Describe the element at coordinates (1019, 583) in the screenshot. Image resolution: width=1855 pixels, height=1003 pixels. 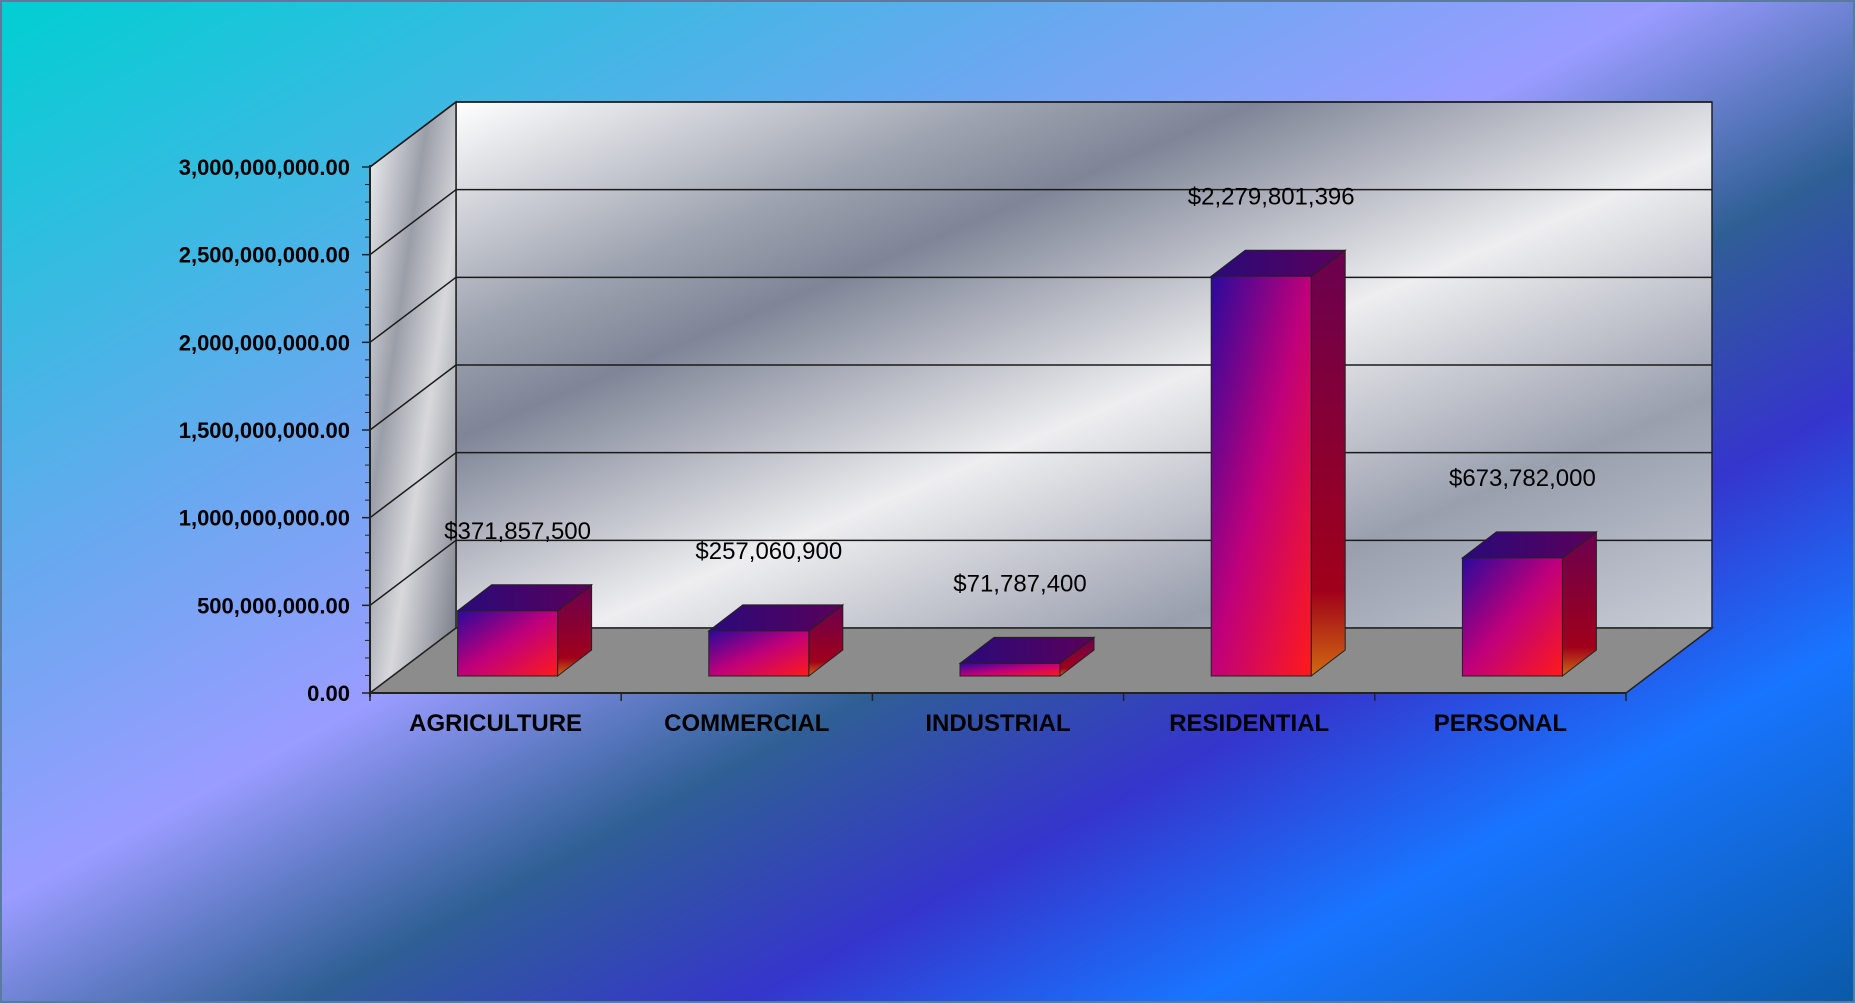
I see `data-label-industrial: $71,787,400` at that location.